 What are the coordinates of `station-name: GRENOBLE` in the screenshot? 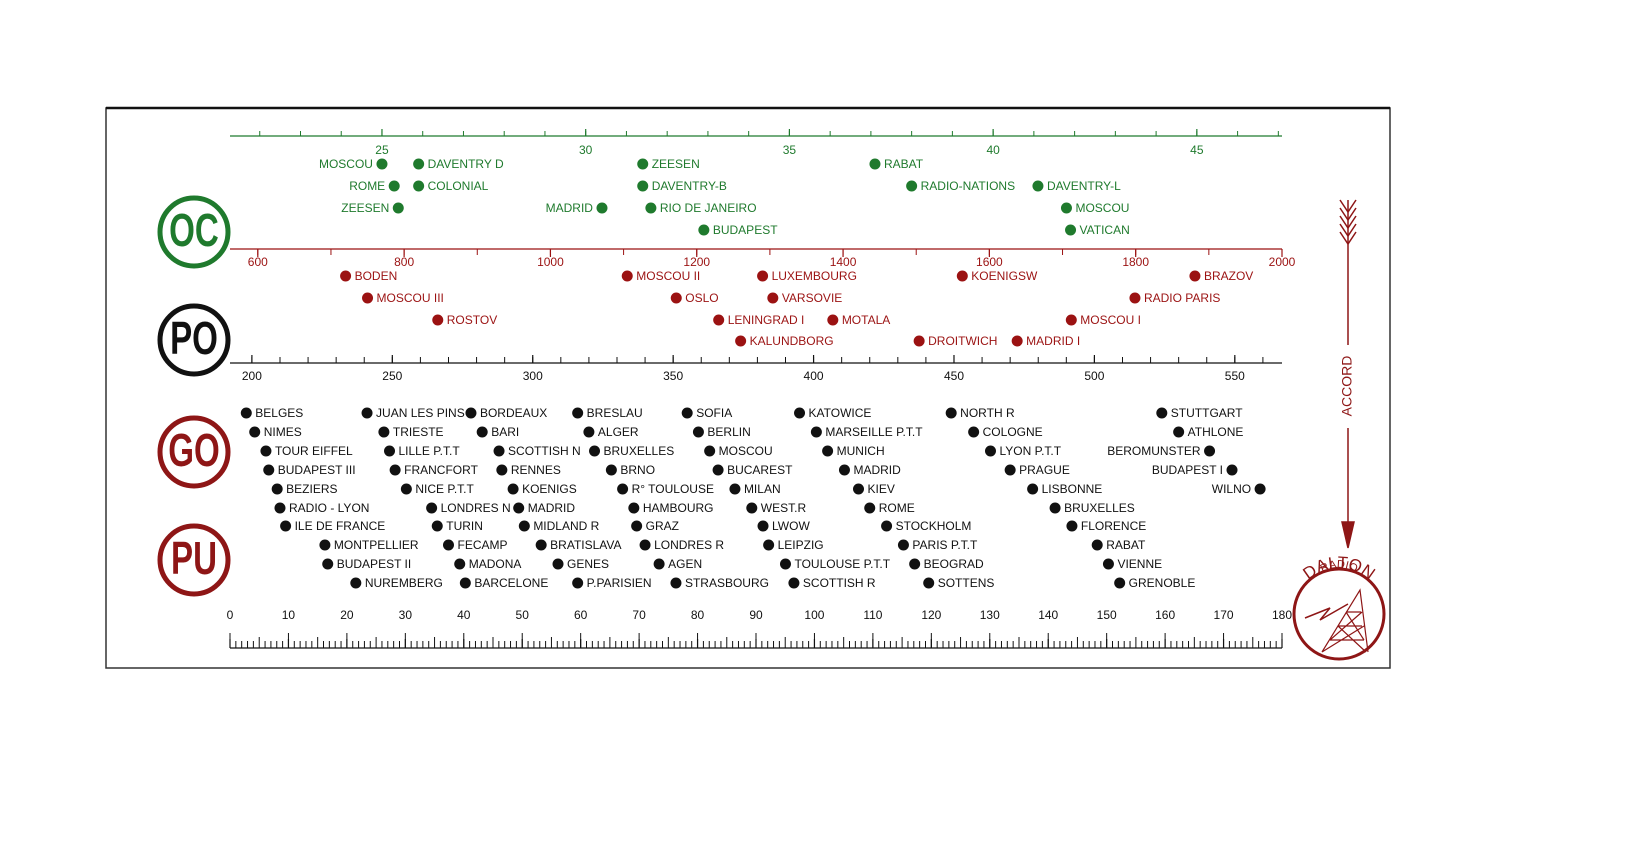 It's located at (1162, 583).